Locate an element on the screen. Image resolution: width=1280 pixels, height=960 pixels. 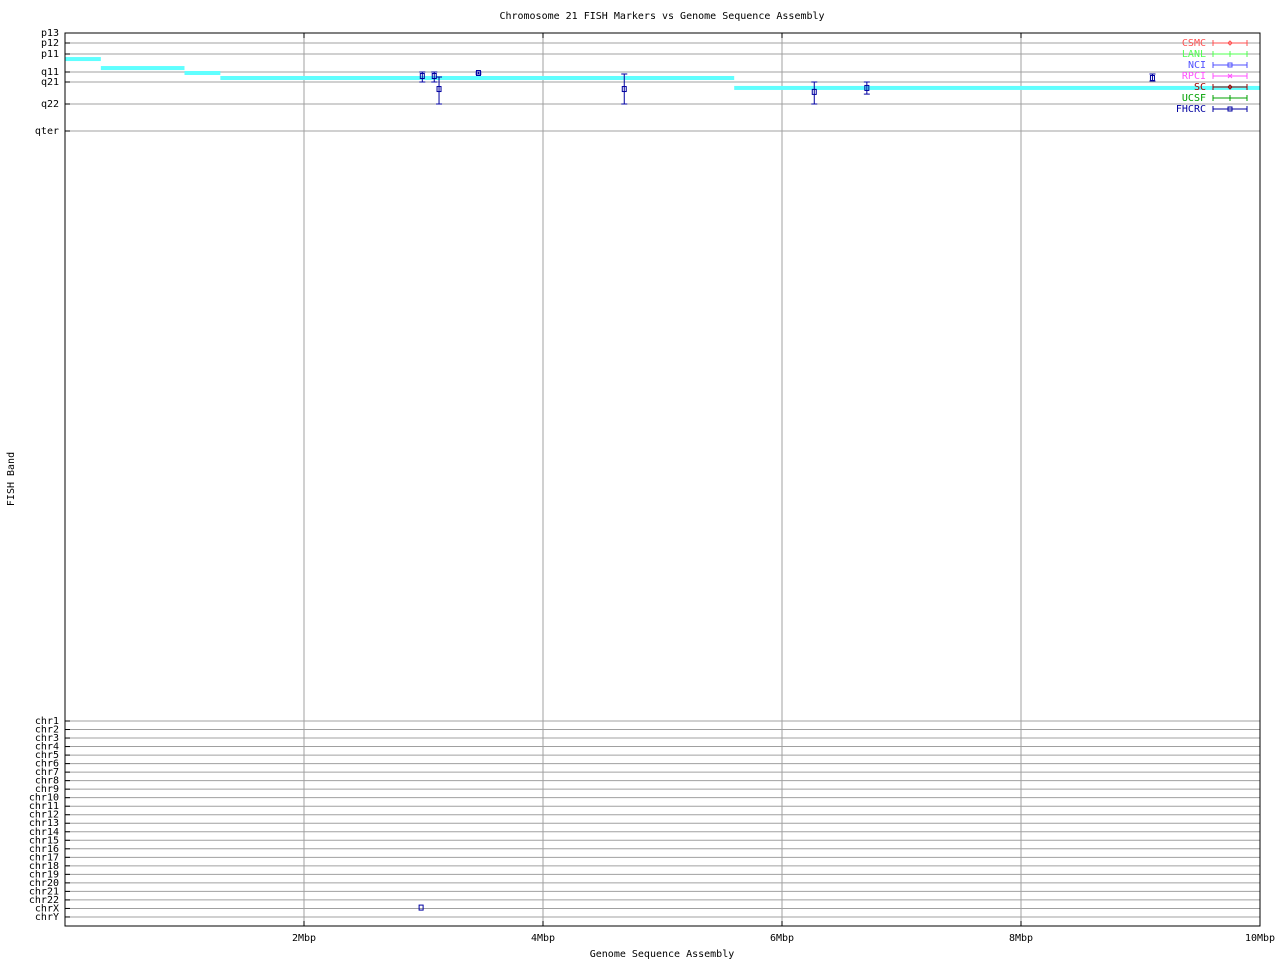
y-tick-label: chr20 is located at coordinates (44, 883).